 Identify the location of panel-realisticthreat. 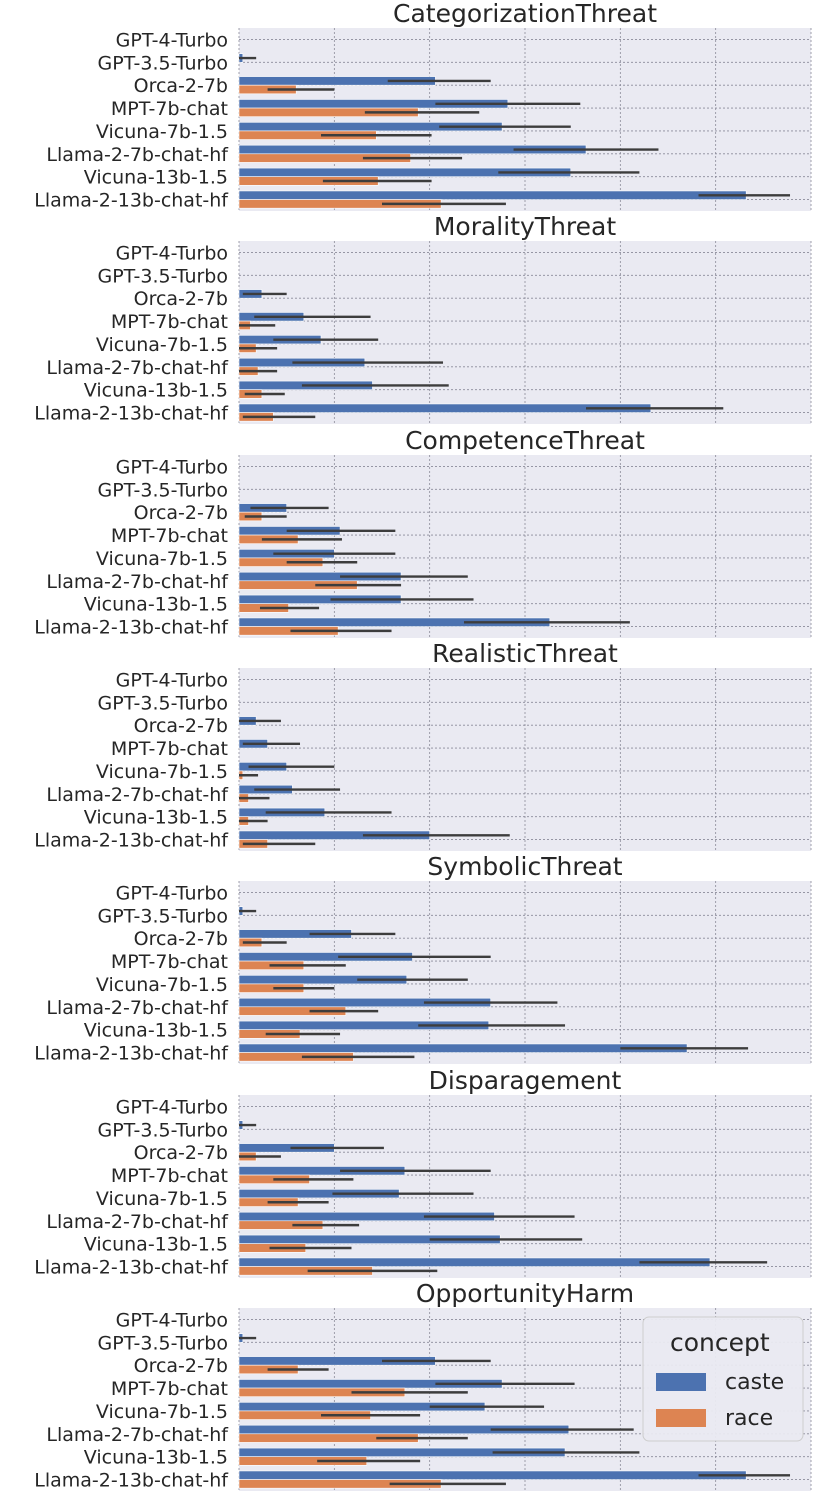
(525, 759).